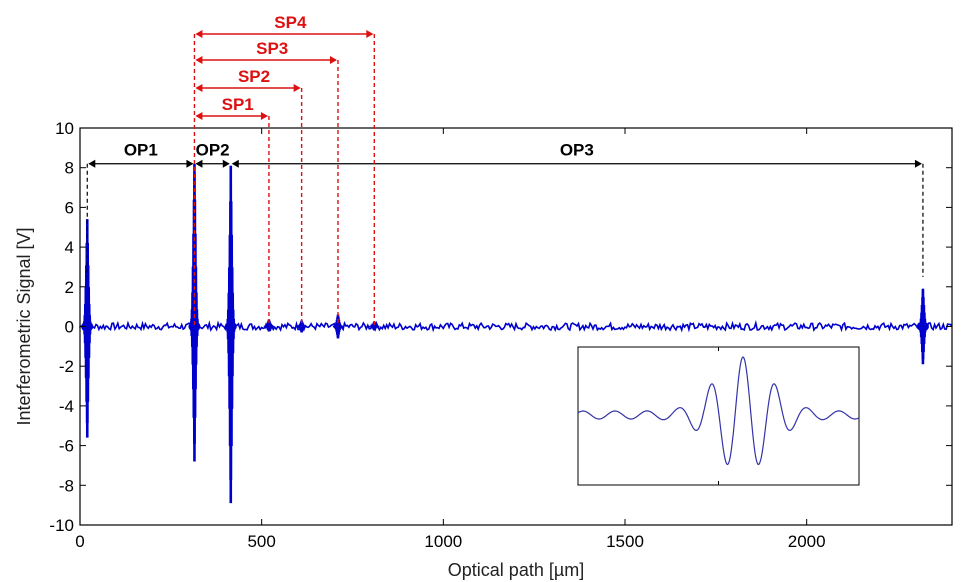 The width and height of the screenshot is (972, 582). What do you see at coordinates (69, 247) in the screenshot?
I see `y-tick-label: 4` at bounding box center [69, 247].